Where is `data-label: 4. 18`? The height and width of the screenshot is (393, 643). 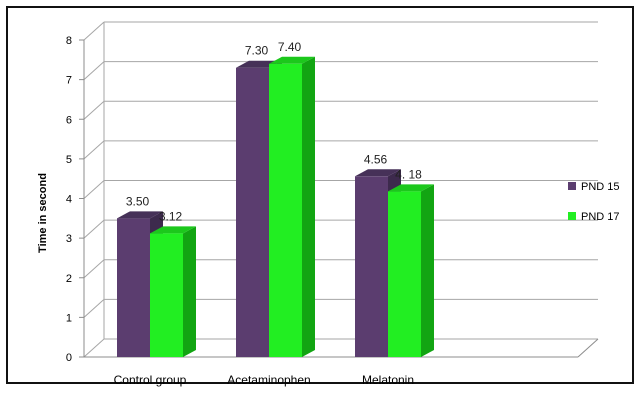 data-label: 4. 18 is located at coordinates (408, 174).